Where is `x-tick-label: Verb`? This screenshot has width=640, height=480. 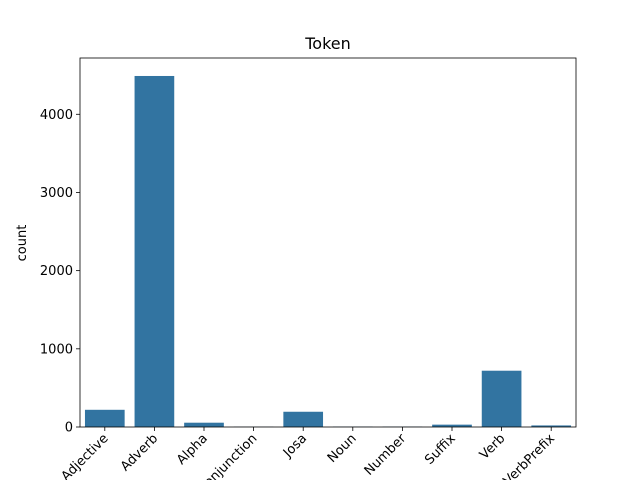 x-tick-label: Verb is located at coordinates (492, 446).